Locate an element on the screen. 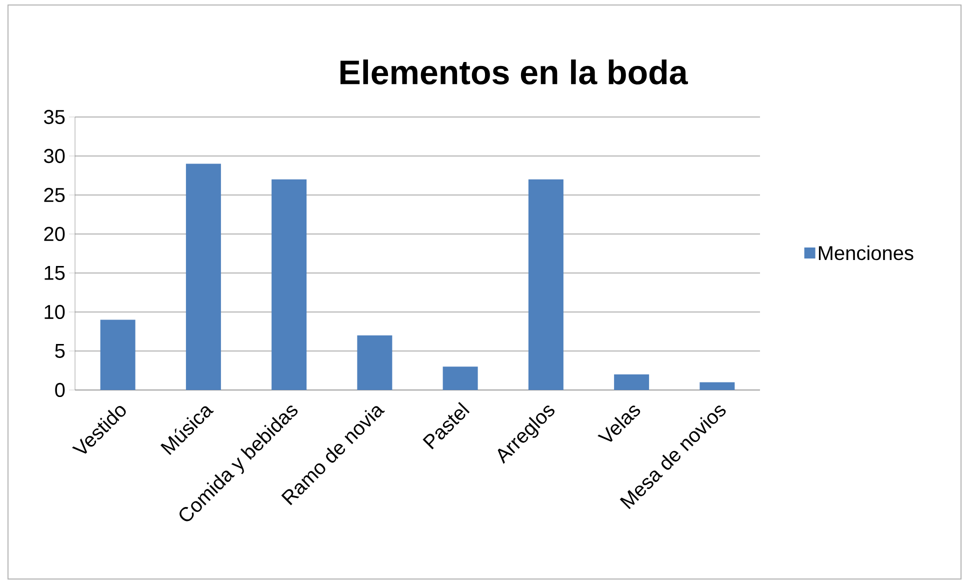 The width and height of the screenshot is (962, 580). legend-label: Menciones is located at coordinates (866, 252).